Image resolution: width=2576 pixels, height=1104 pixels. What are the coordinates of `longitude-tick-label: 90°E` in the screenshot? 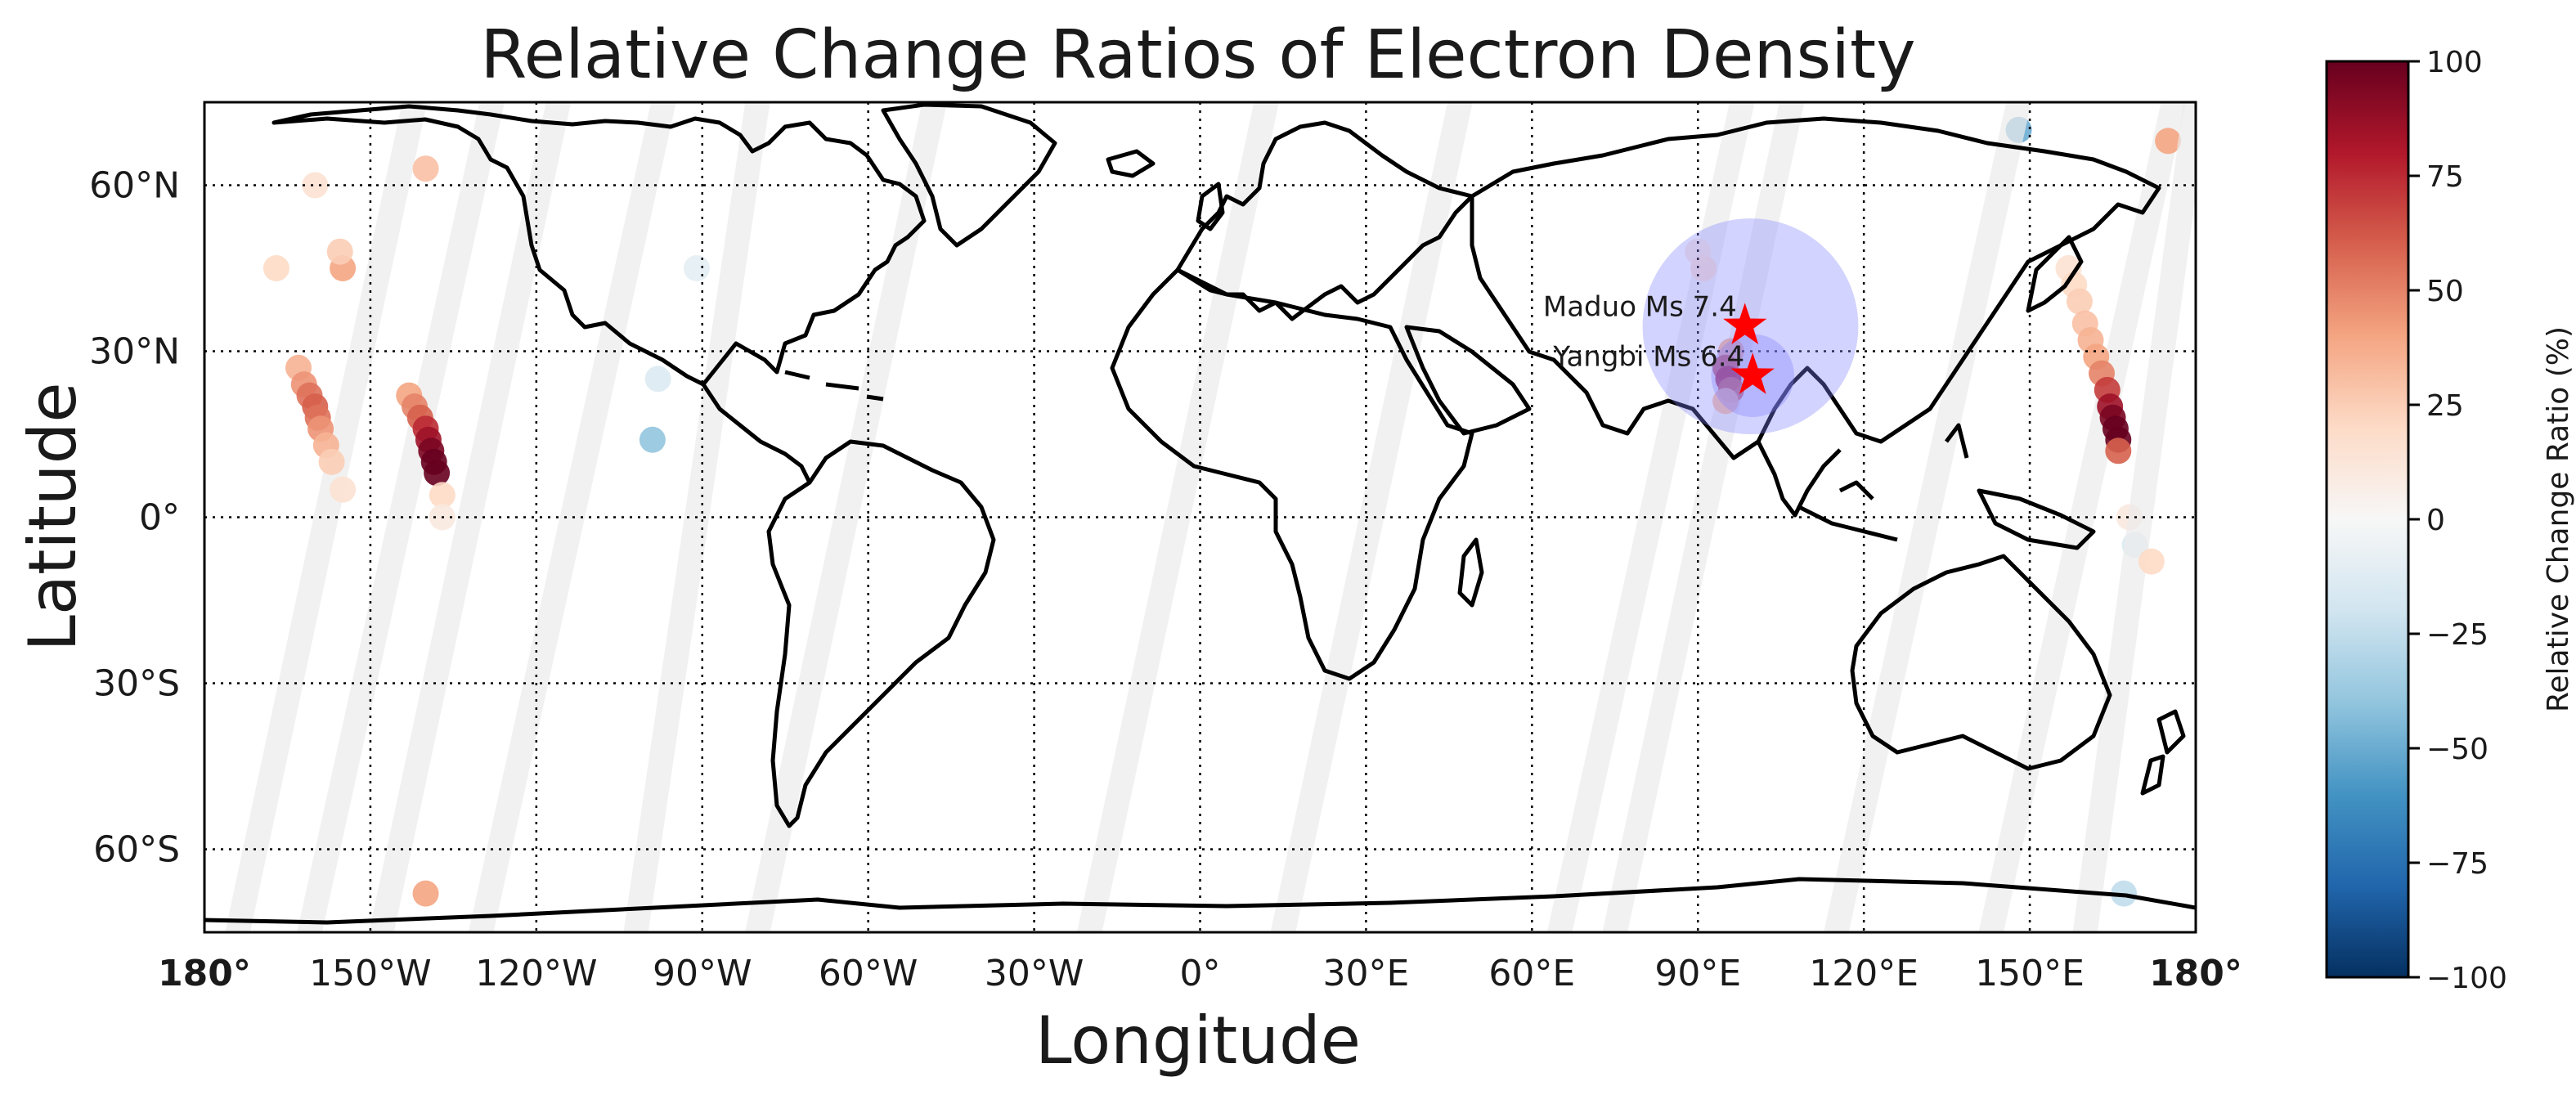 It's located at (1697, 974).